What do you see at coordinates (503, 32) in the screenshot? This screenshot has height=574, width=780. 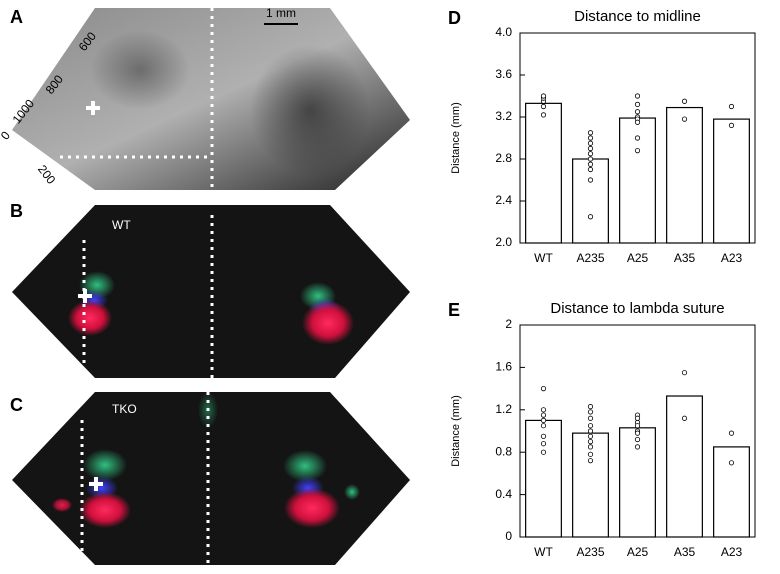 I see `y-tick-label: 4.0` at bounding box center [503, 32].